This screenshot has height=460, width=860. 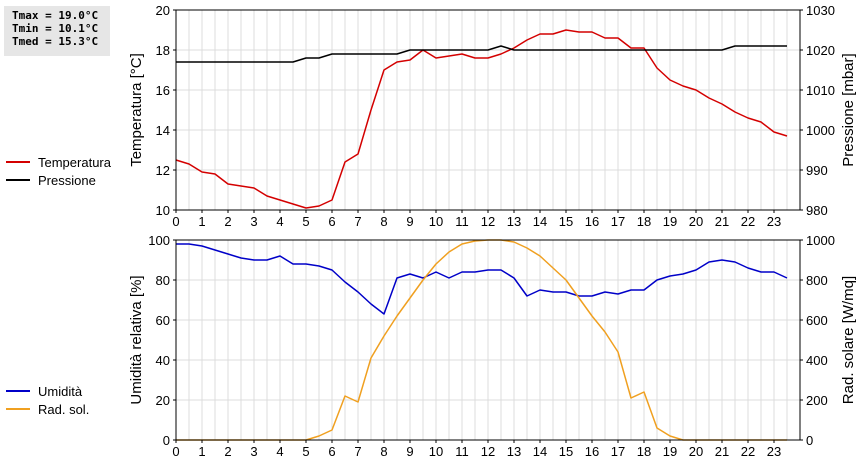 I want to click on legend-label: Temperatura, so click(x=75, y=162).